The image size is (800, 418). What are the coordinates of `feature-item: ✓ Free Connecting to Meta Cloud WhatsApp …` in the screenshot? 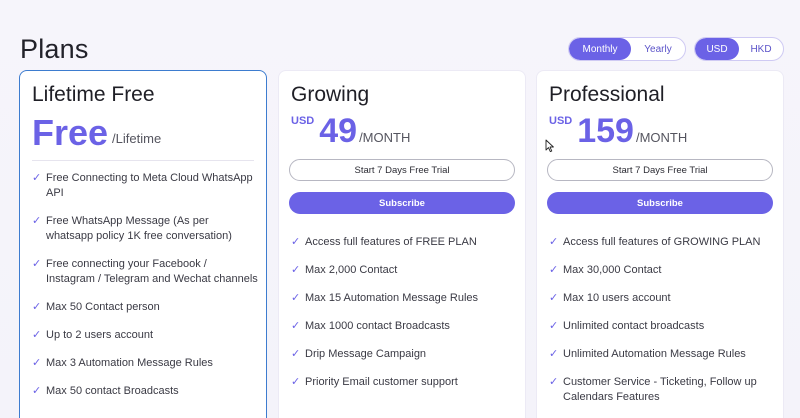 It's located at (142, 185).